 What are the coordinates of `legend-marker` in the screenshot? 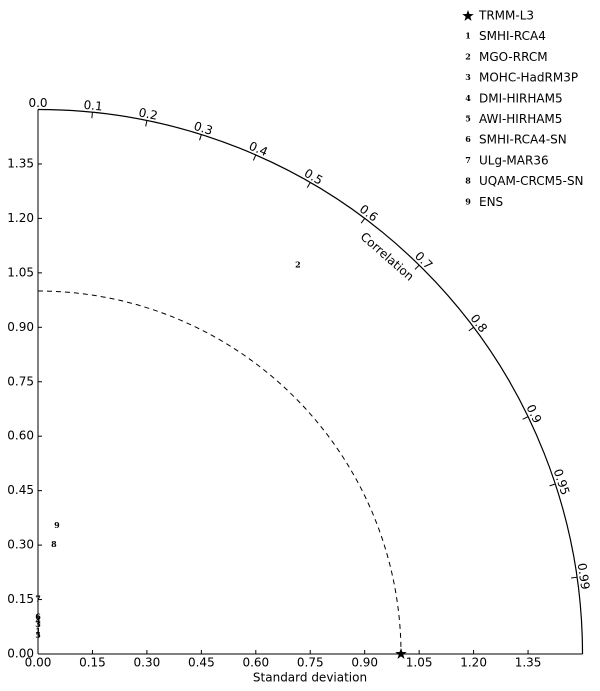 It's located at (468, 15).